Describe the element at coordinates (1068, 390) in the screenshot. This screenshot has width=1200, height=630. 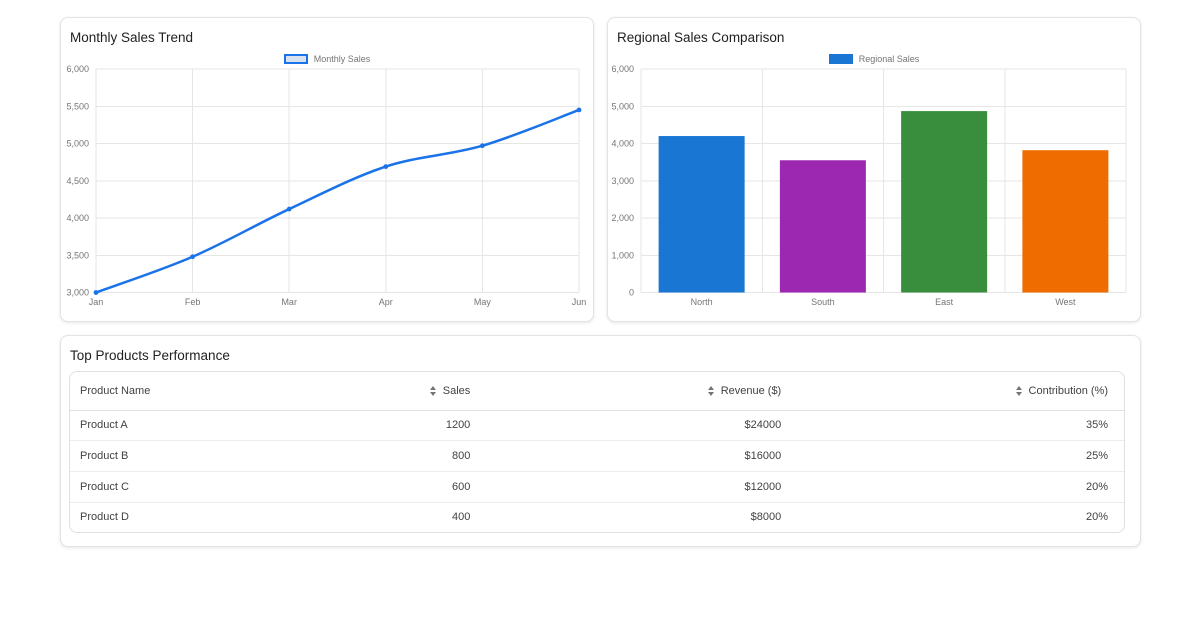
I see `column-label: Contribution (%)` at that location.